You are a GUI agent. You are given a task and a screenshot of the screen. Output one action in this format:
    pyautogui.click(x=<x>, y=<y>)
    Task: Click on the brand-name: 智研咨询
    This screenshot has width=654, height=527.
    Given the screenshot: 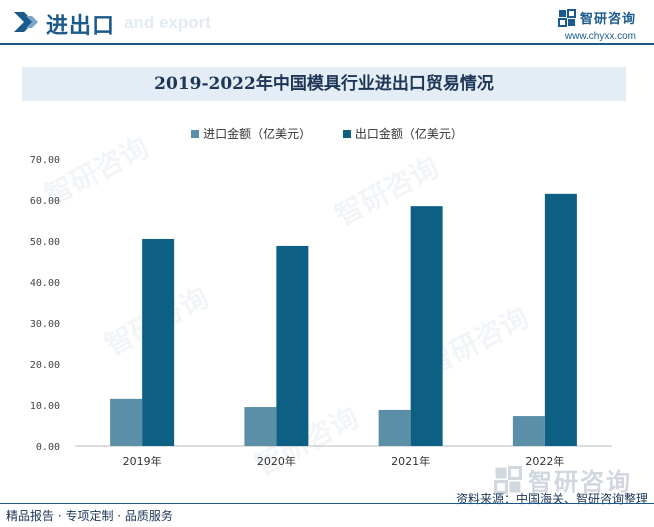 What is the action you would take?
    pyautogui.click(x=607, y=19)
    